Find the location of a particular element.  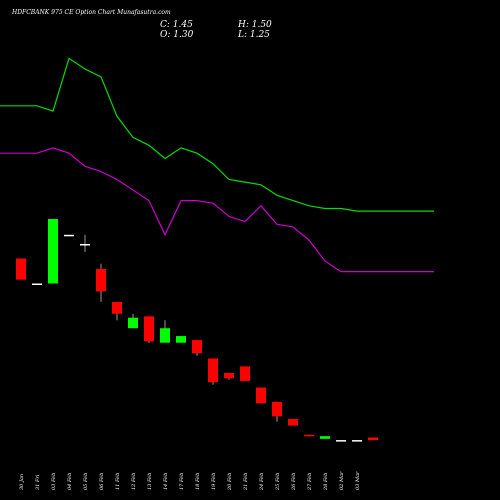

open-value: O: 1.30 is located at coordinates (177, 35).